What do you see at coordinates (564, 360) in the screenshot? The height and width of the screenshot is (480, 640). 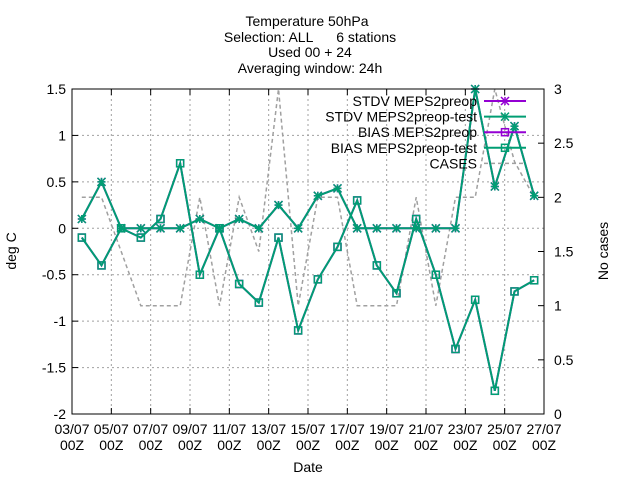 I see `y2-tick-label: 0.5` at bounding box center [564, 360].